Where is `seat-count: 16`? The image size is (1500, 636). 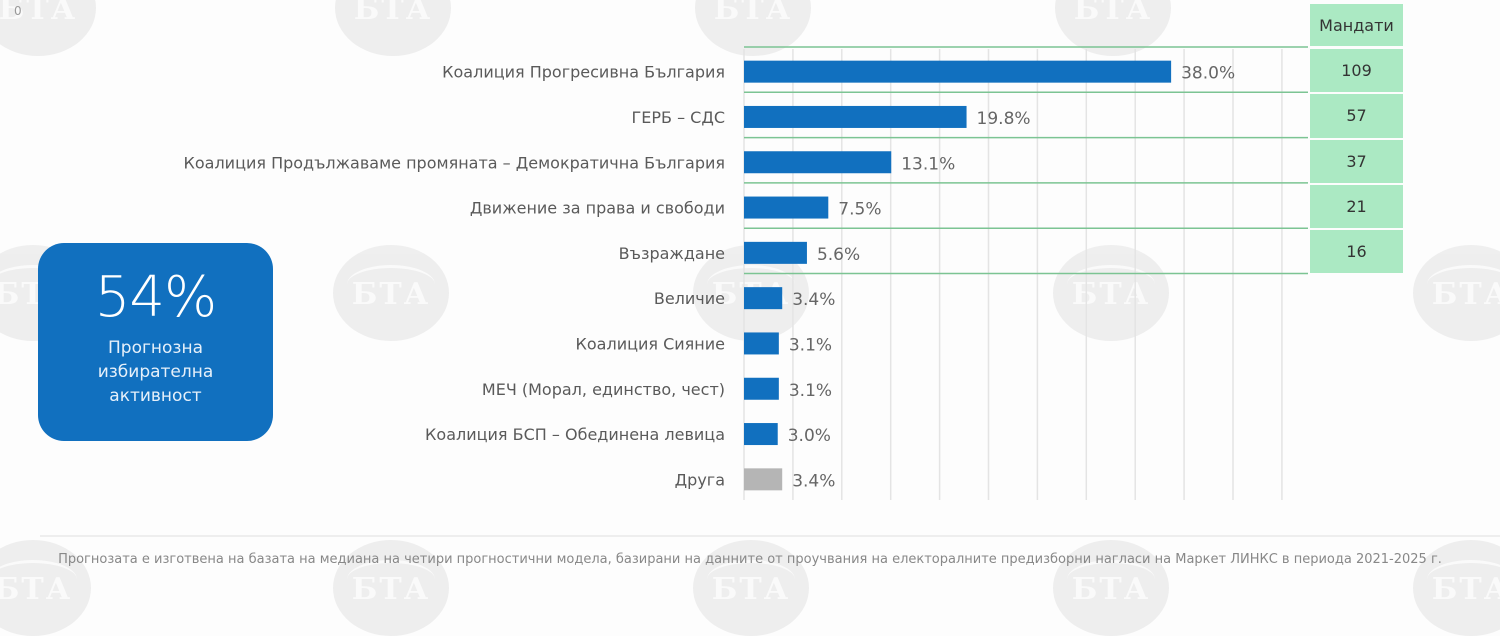
seat-count: 16 is located at coordinates (1356, 252).